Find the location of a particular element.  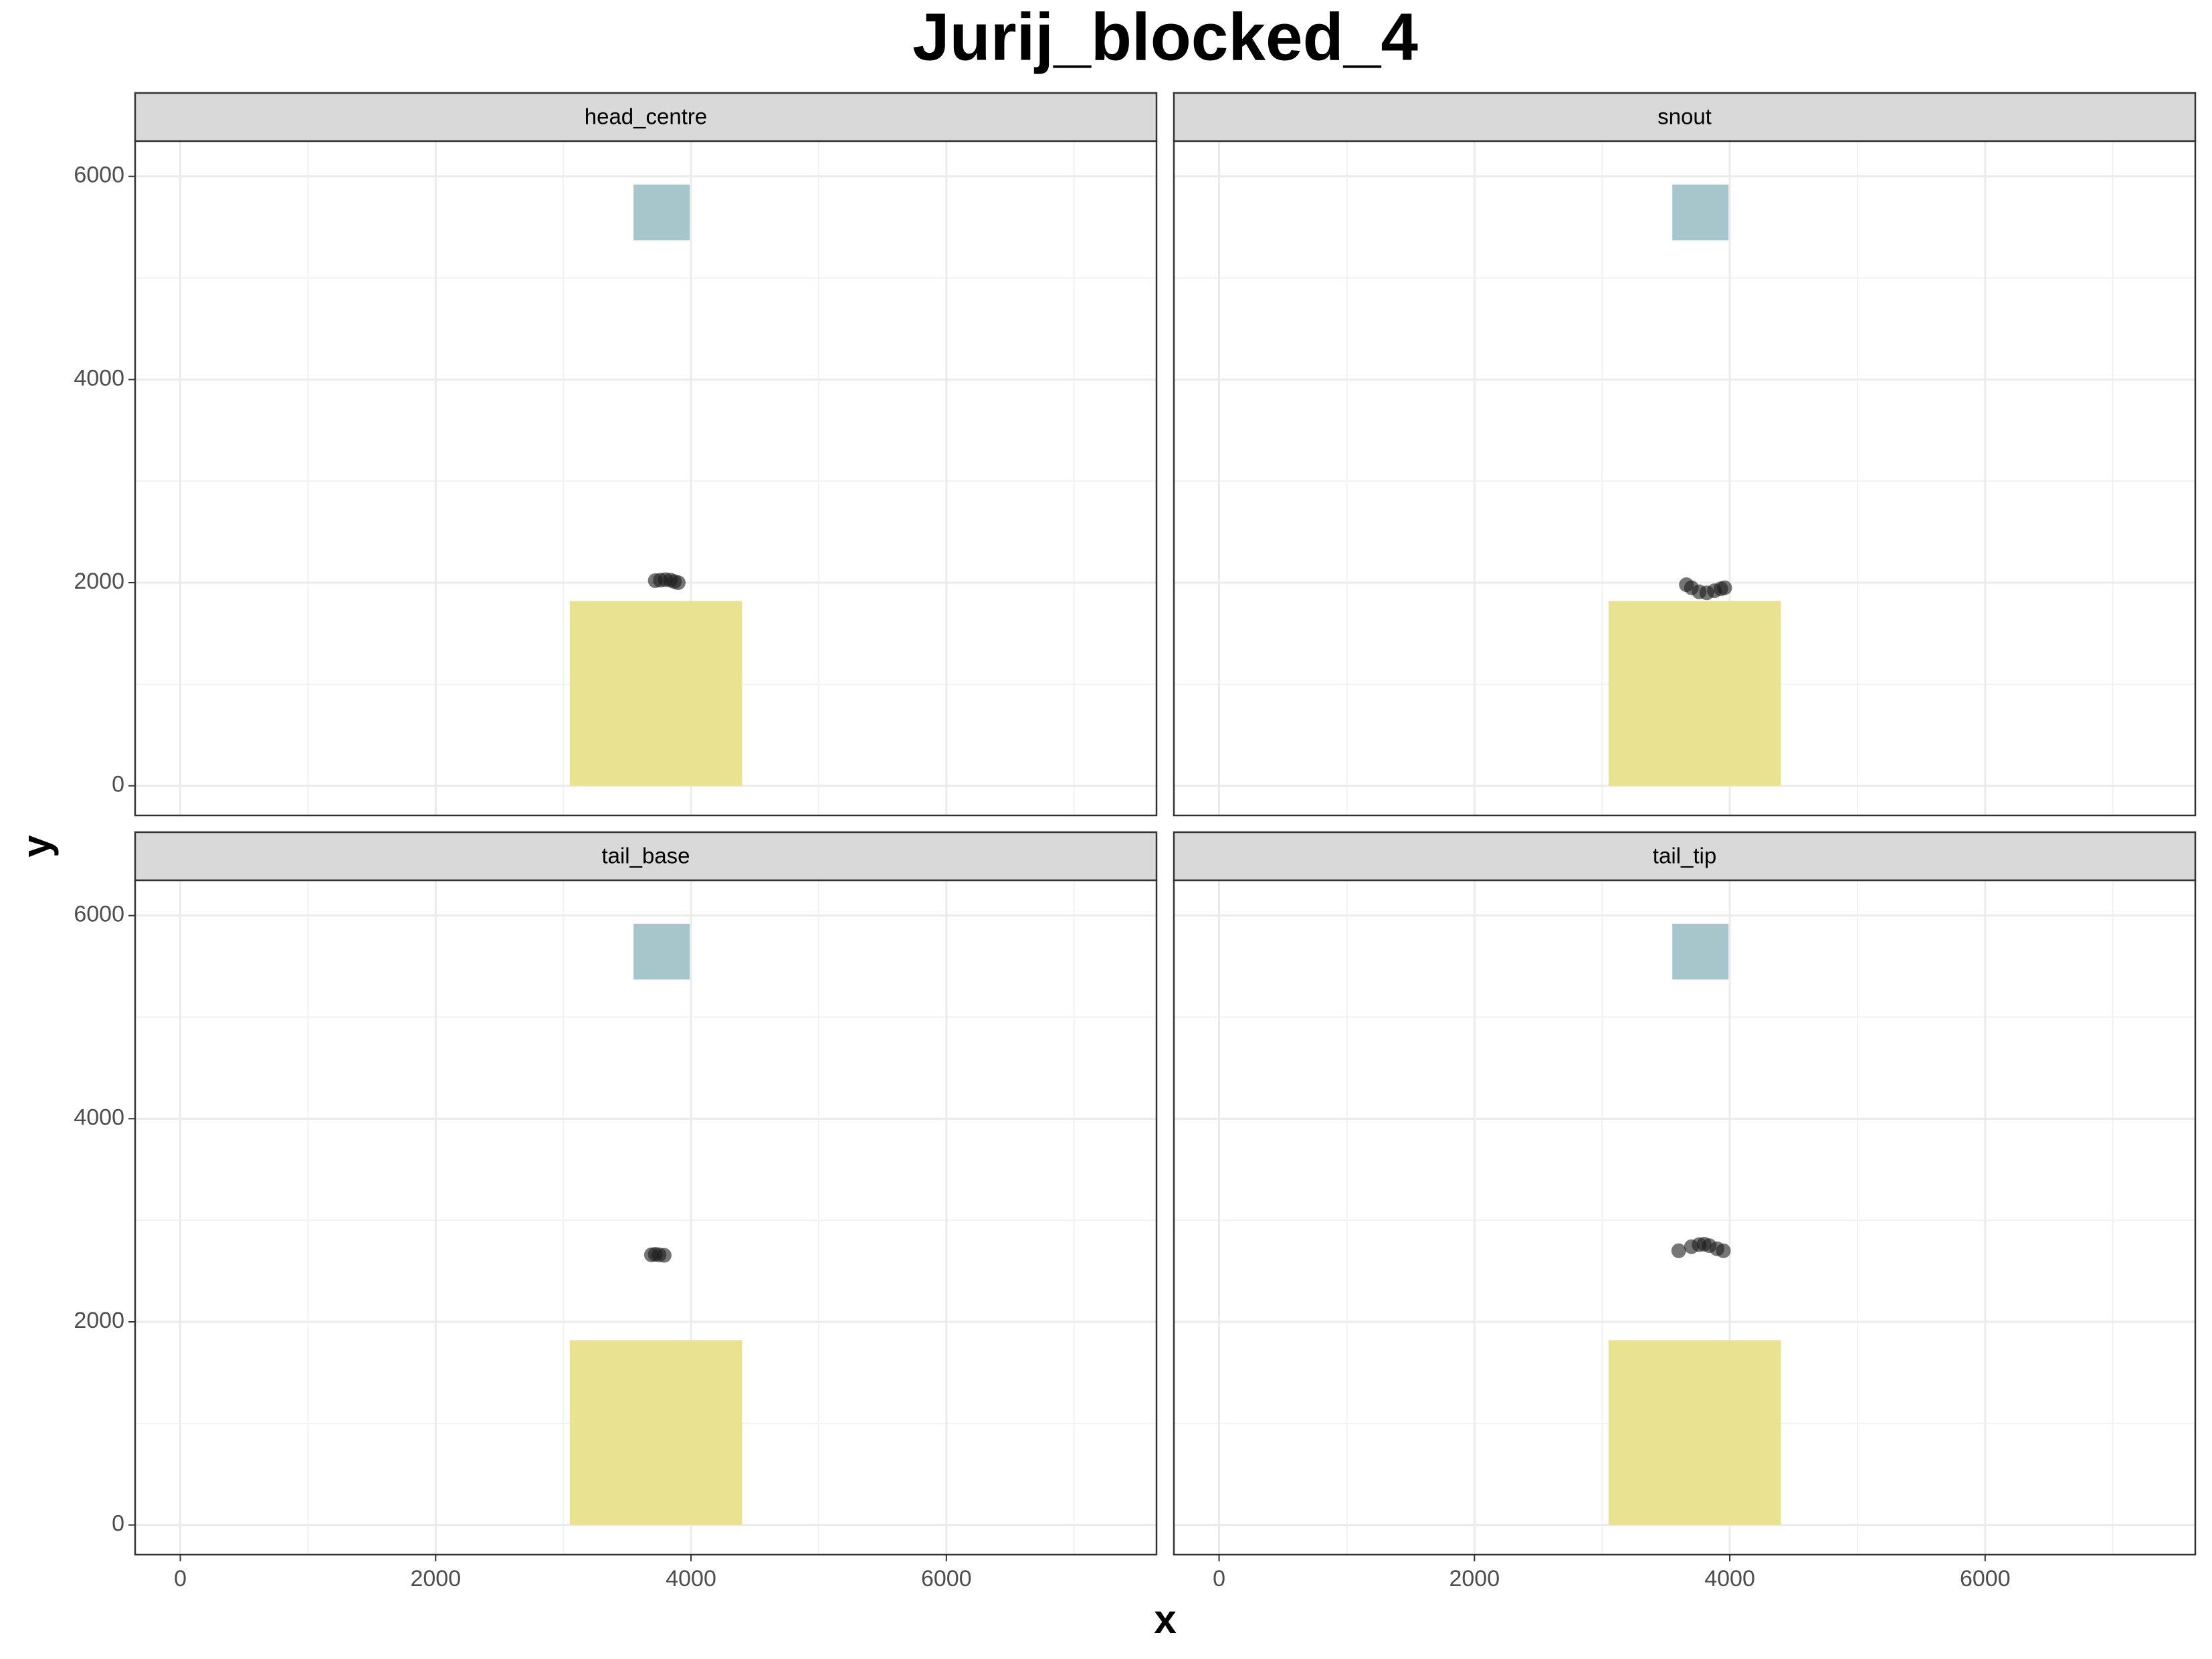

chart-title: Jurij_blocked_4 is located at coordinates (1165, 37).